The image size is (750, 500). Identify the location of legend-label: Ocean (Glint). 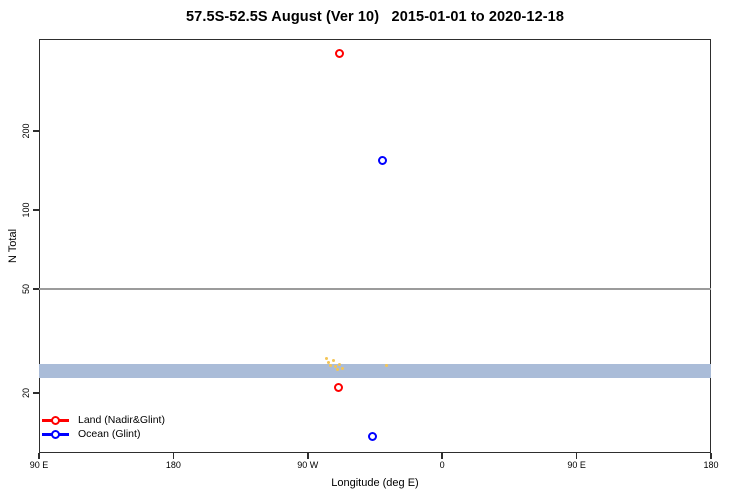
(109, 434).